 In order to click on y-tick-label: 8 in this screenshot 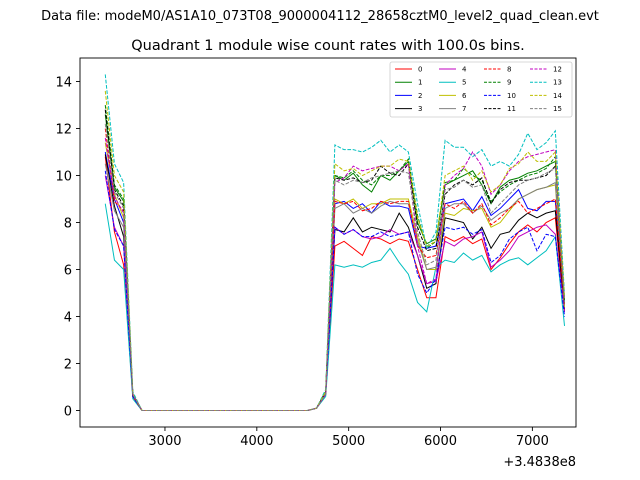, I will do `click(68, 224)`.